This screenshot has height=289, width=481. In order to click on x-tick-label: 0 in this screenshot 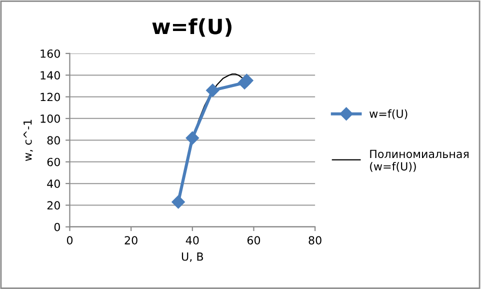, I will do `click(69, 240)`.